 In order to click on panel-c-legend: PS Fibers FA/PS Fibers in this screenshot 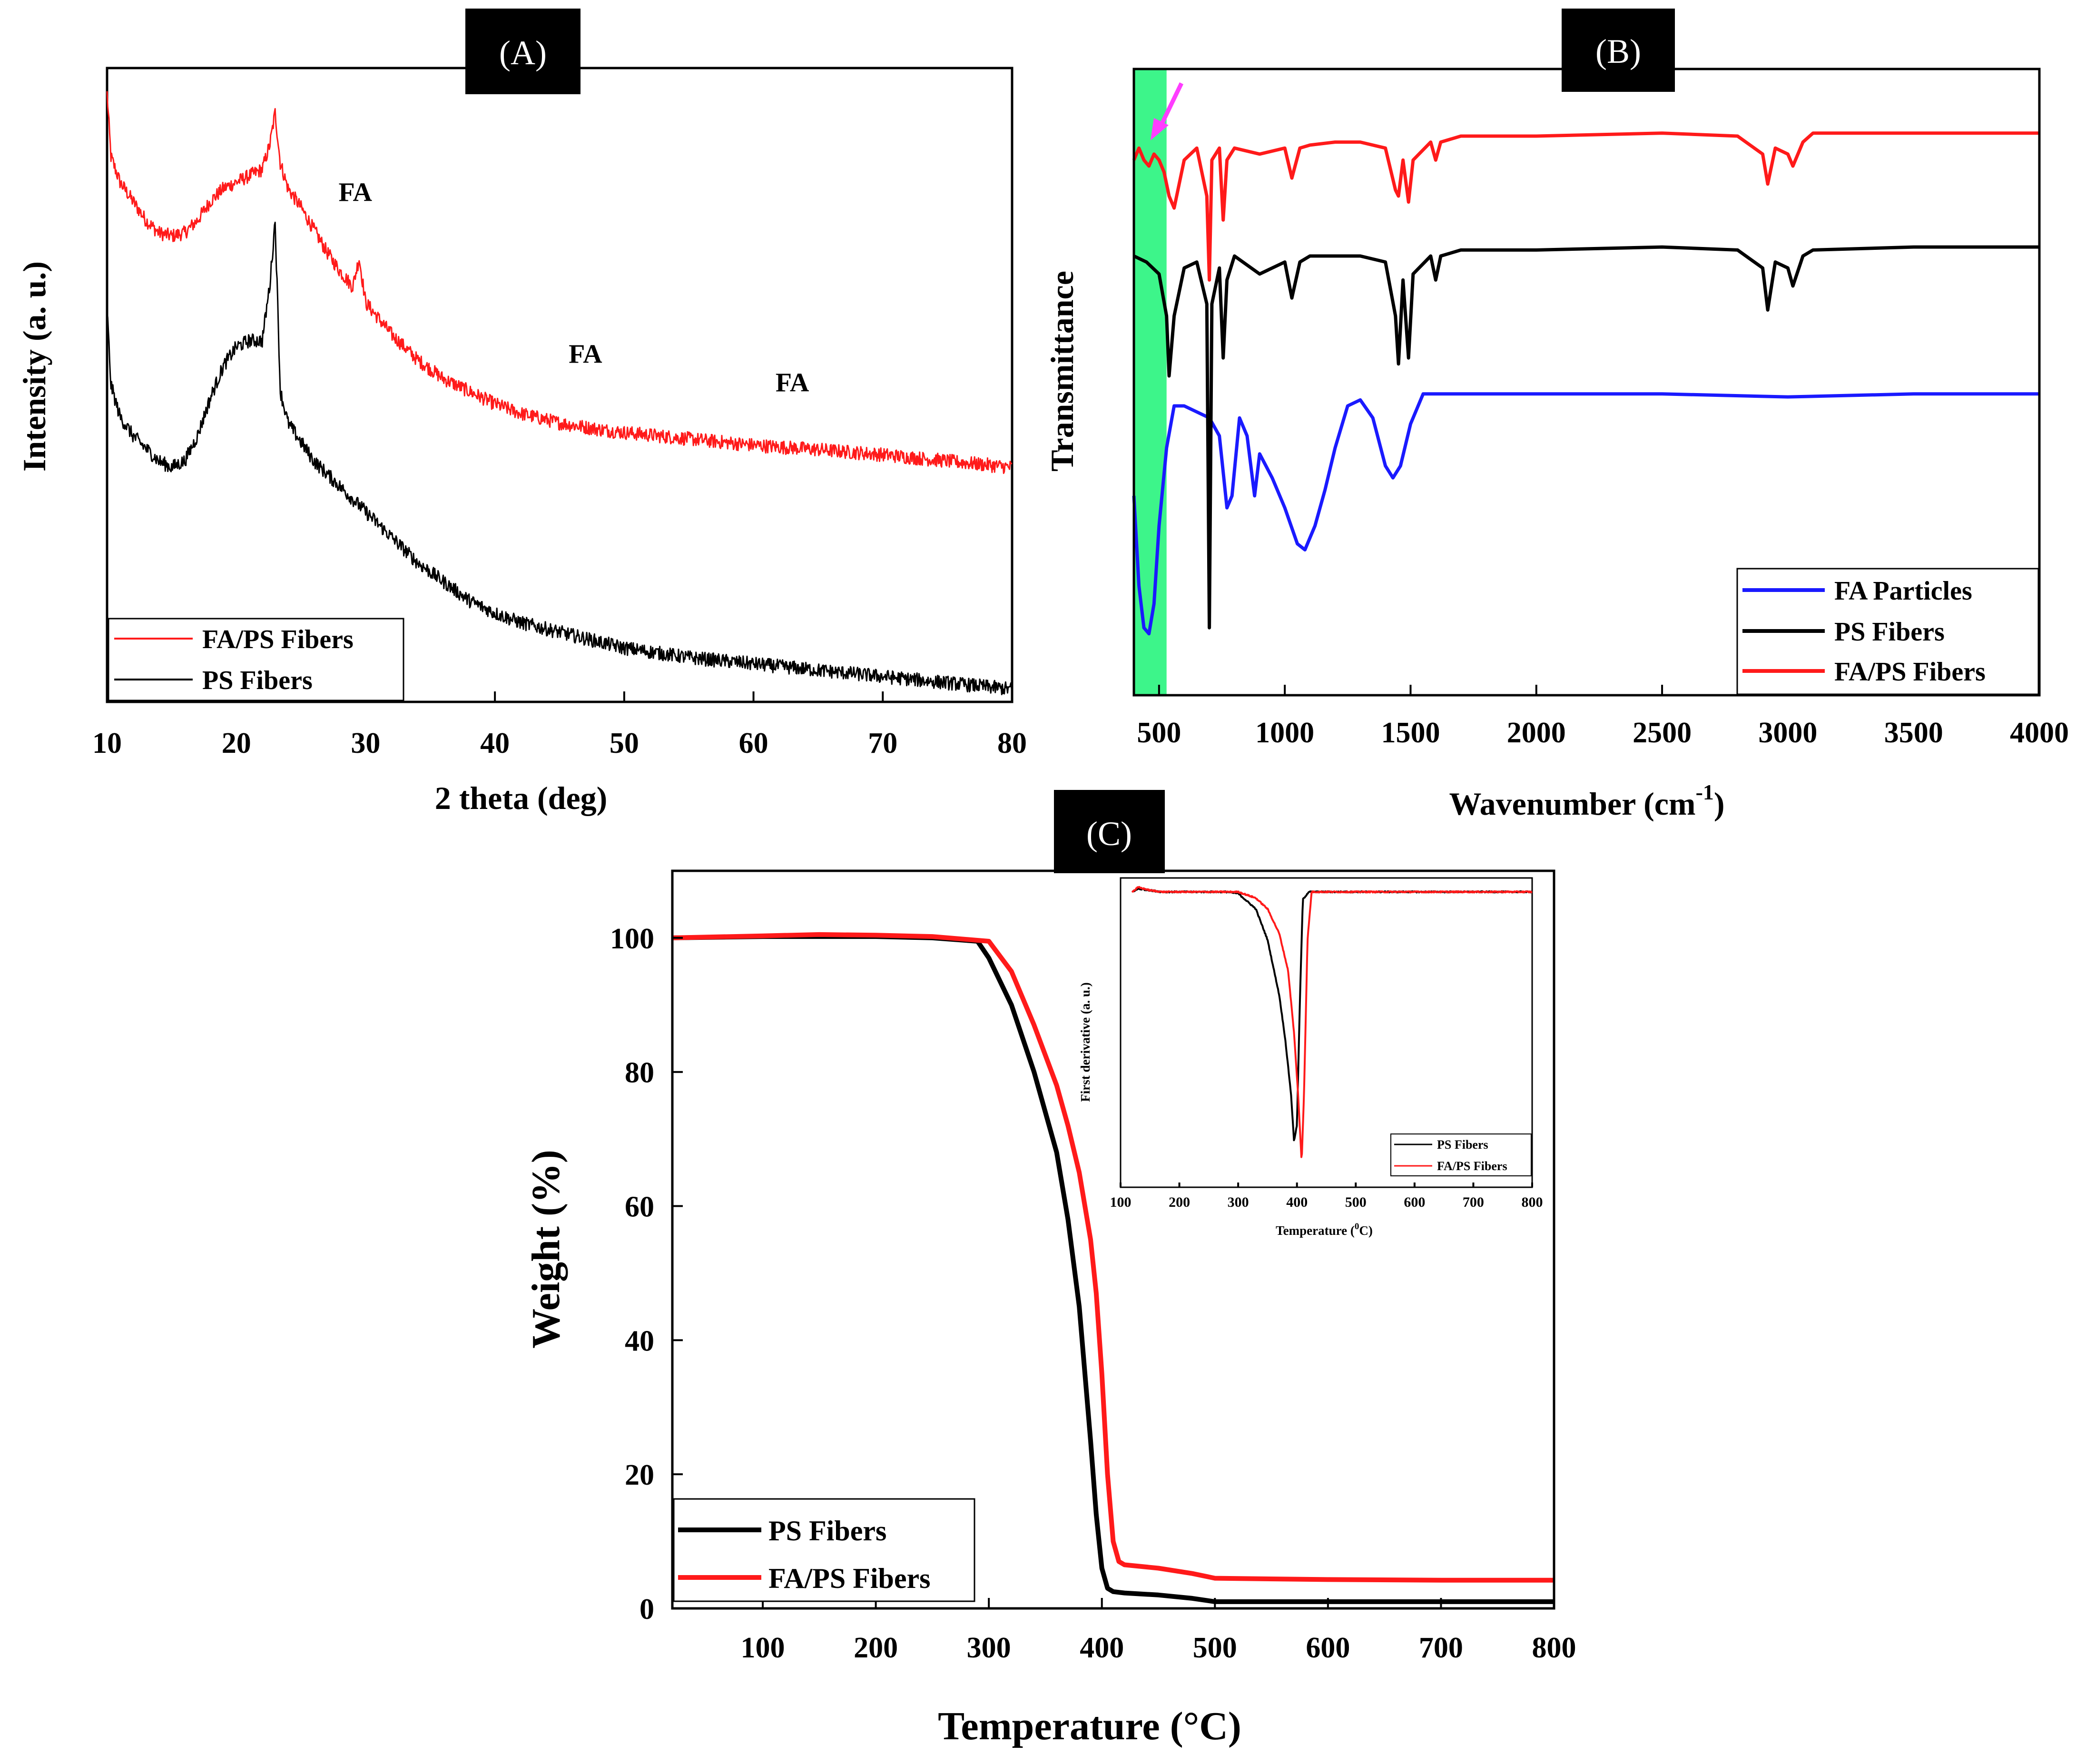, I will do `click(824, 1550)`.